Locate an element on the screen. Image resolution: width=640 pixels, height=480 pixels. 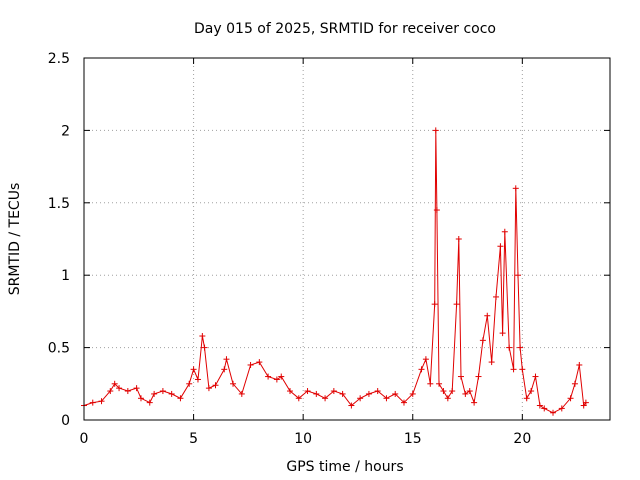
x-tick-label: 20 is located at coordinates (522, 439).